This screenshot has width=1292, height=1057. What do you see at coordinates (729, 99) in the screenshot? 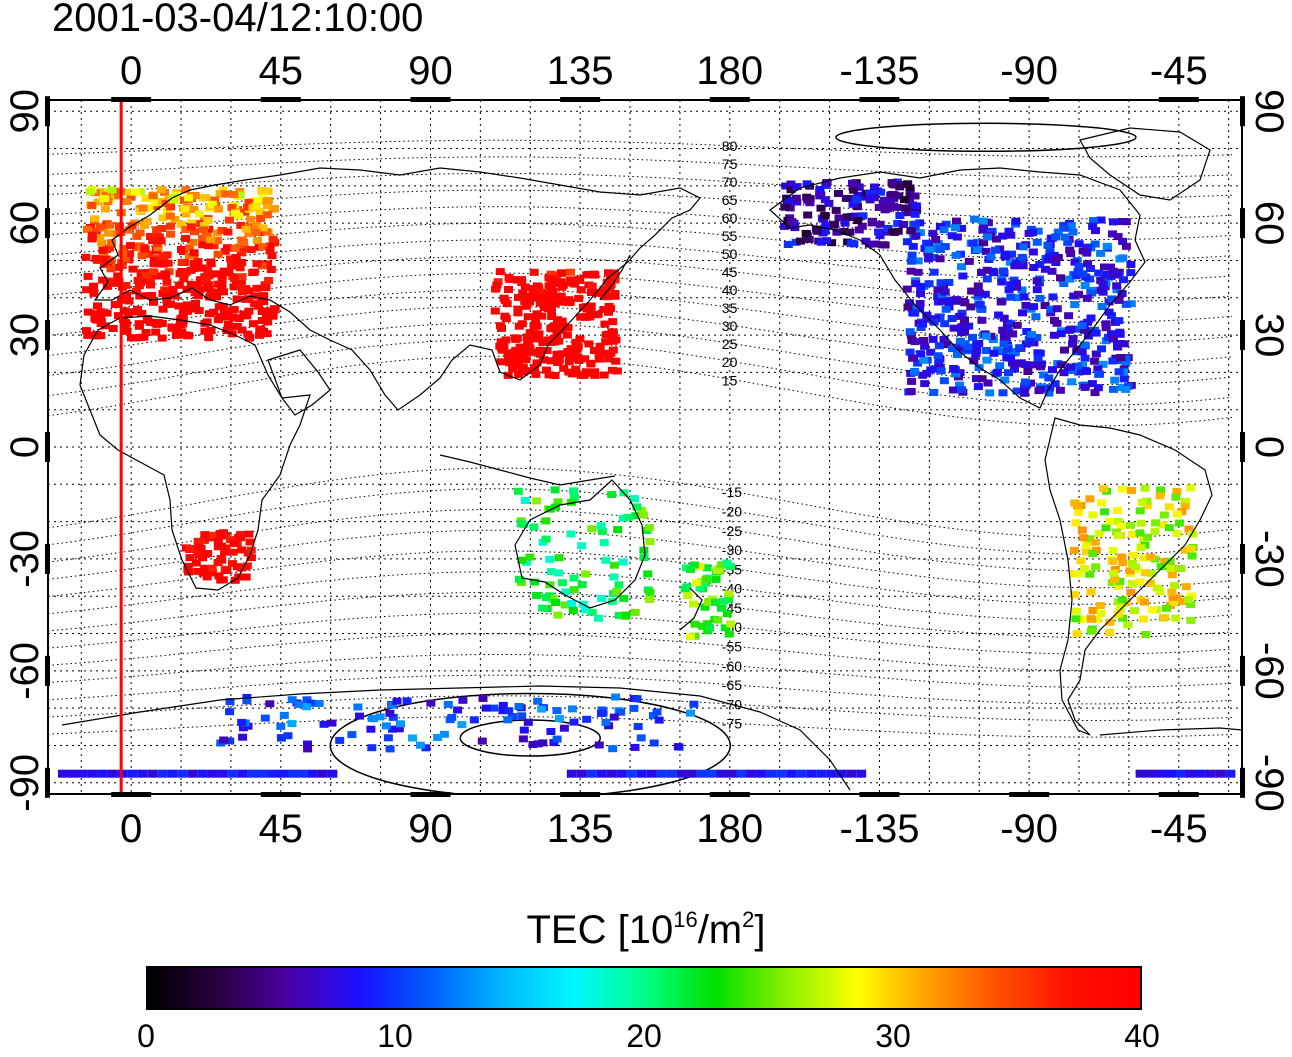
I see `top-tick` at bounding box center [729, 99].